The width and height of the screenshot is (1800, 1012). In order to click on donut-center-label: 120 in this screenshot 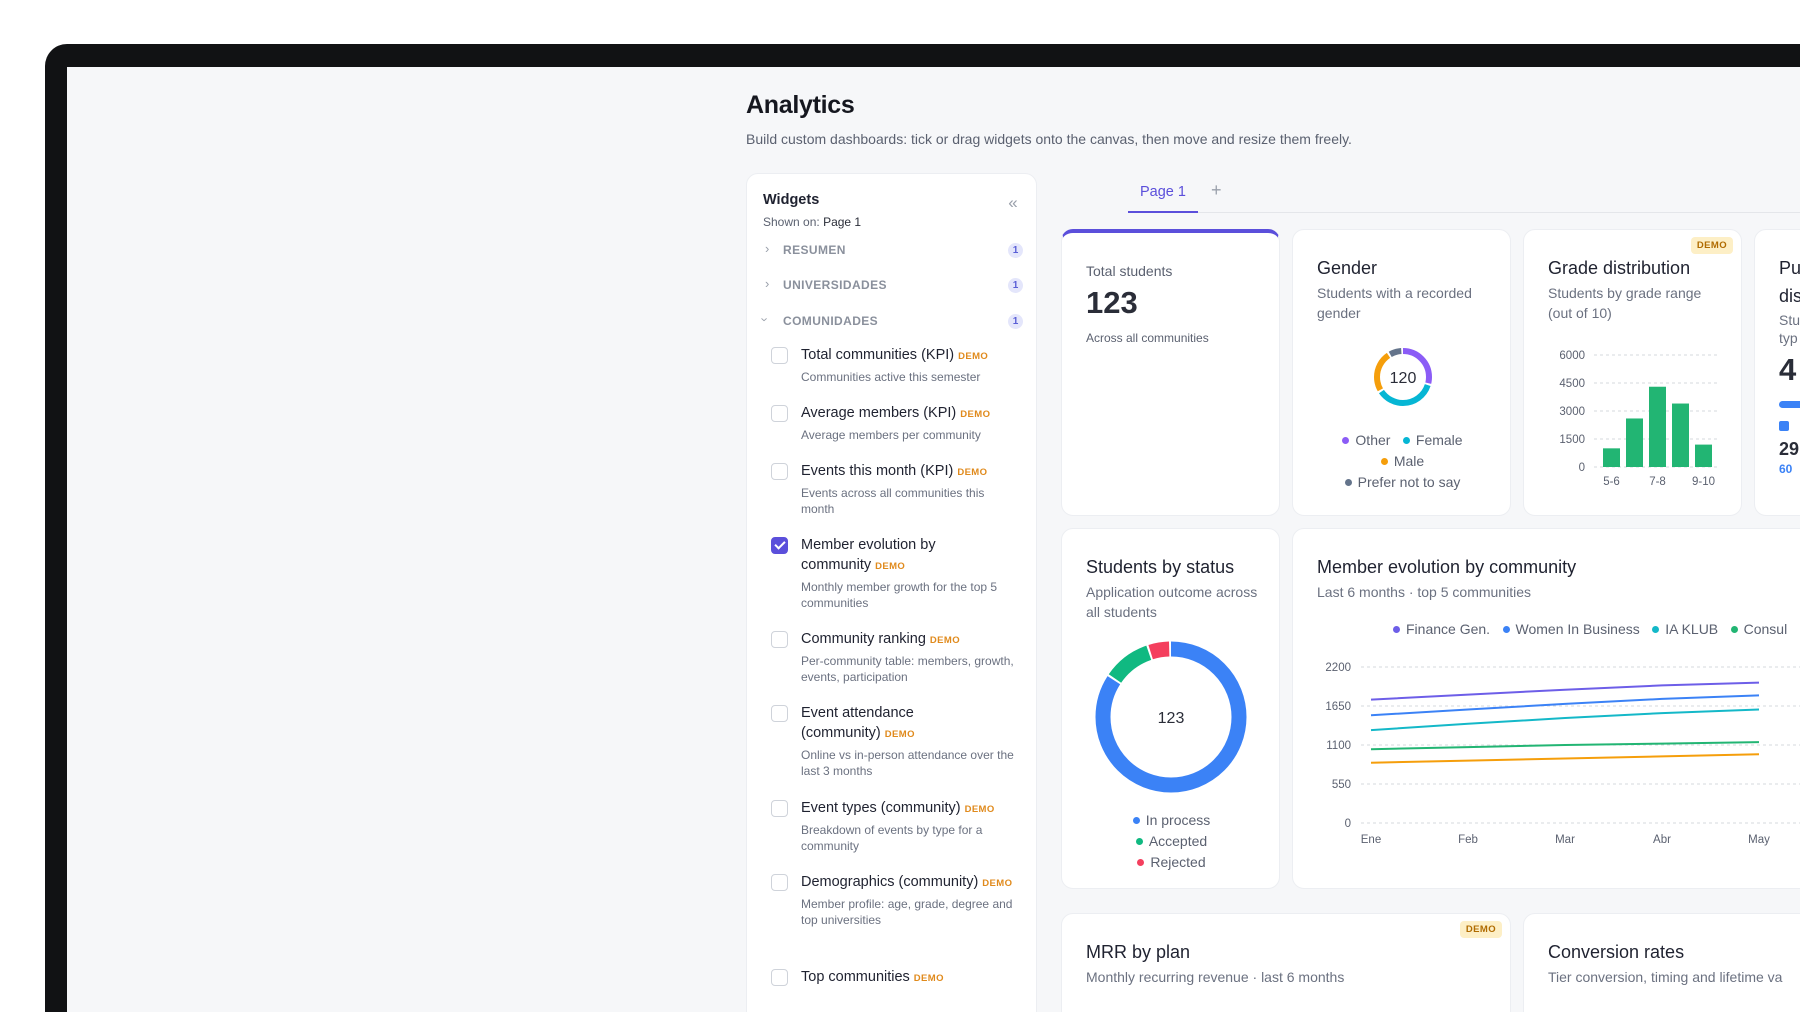, I will do `click(1403, 378)`.